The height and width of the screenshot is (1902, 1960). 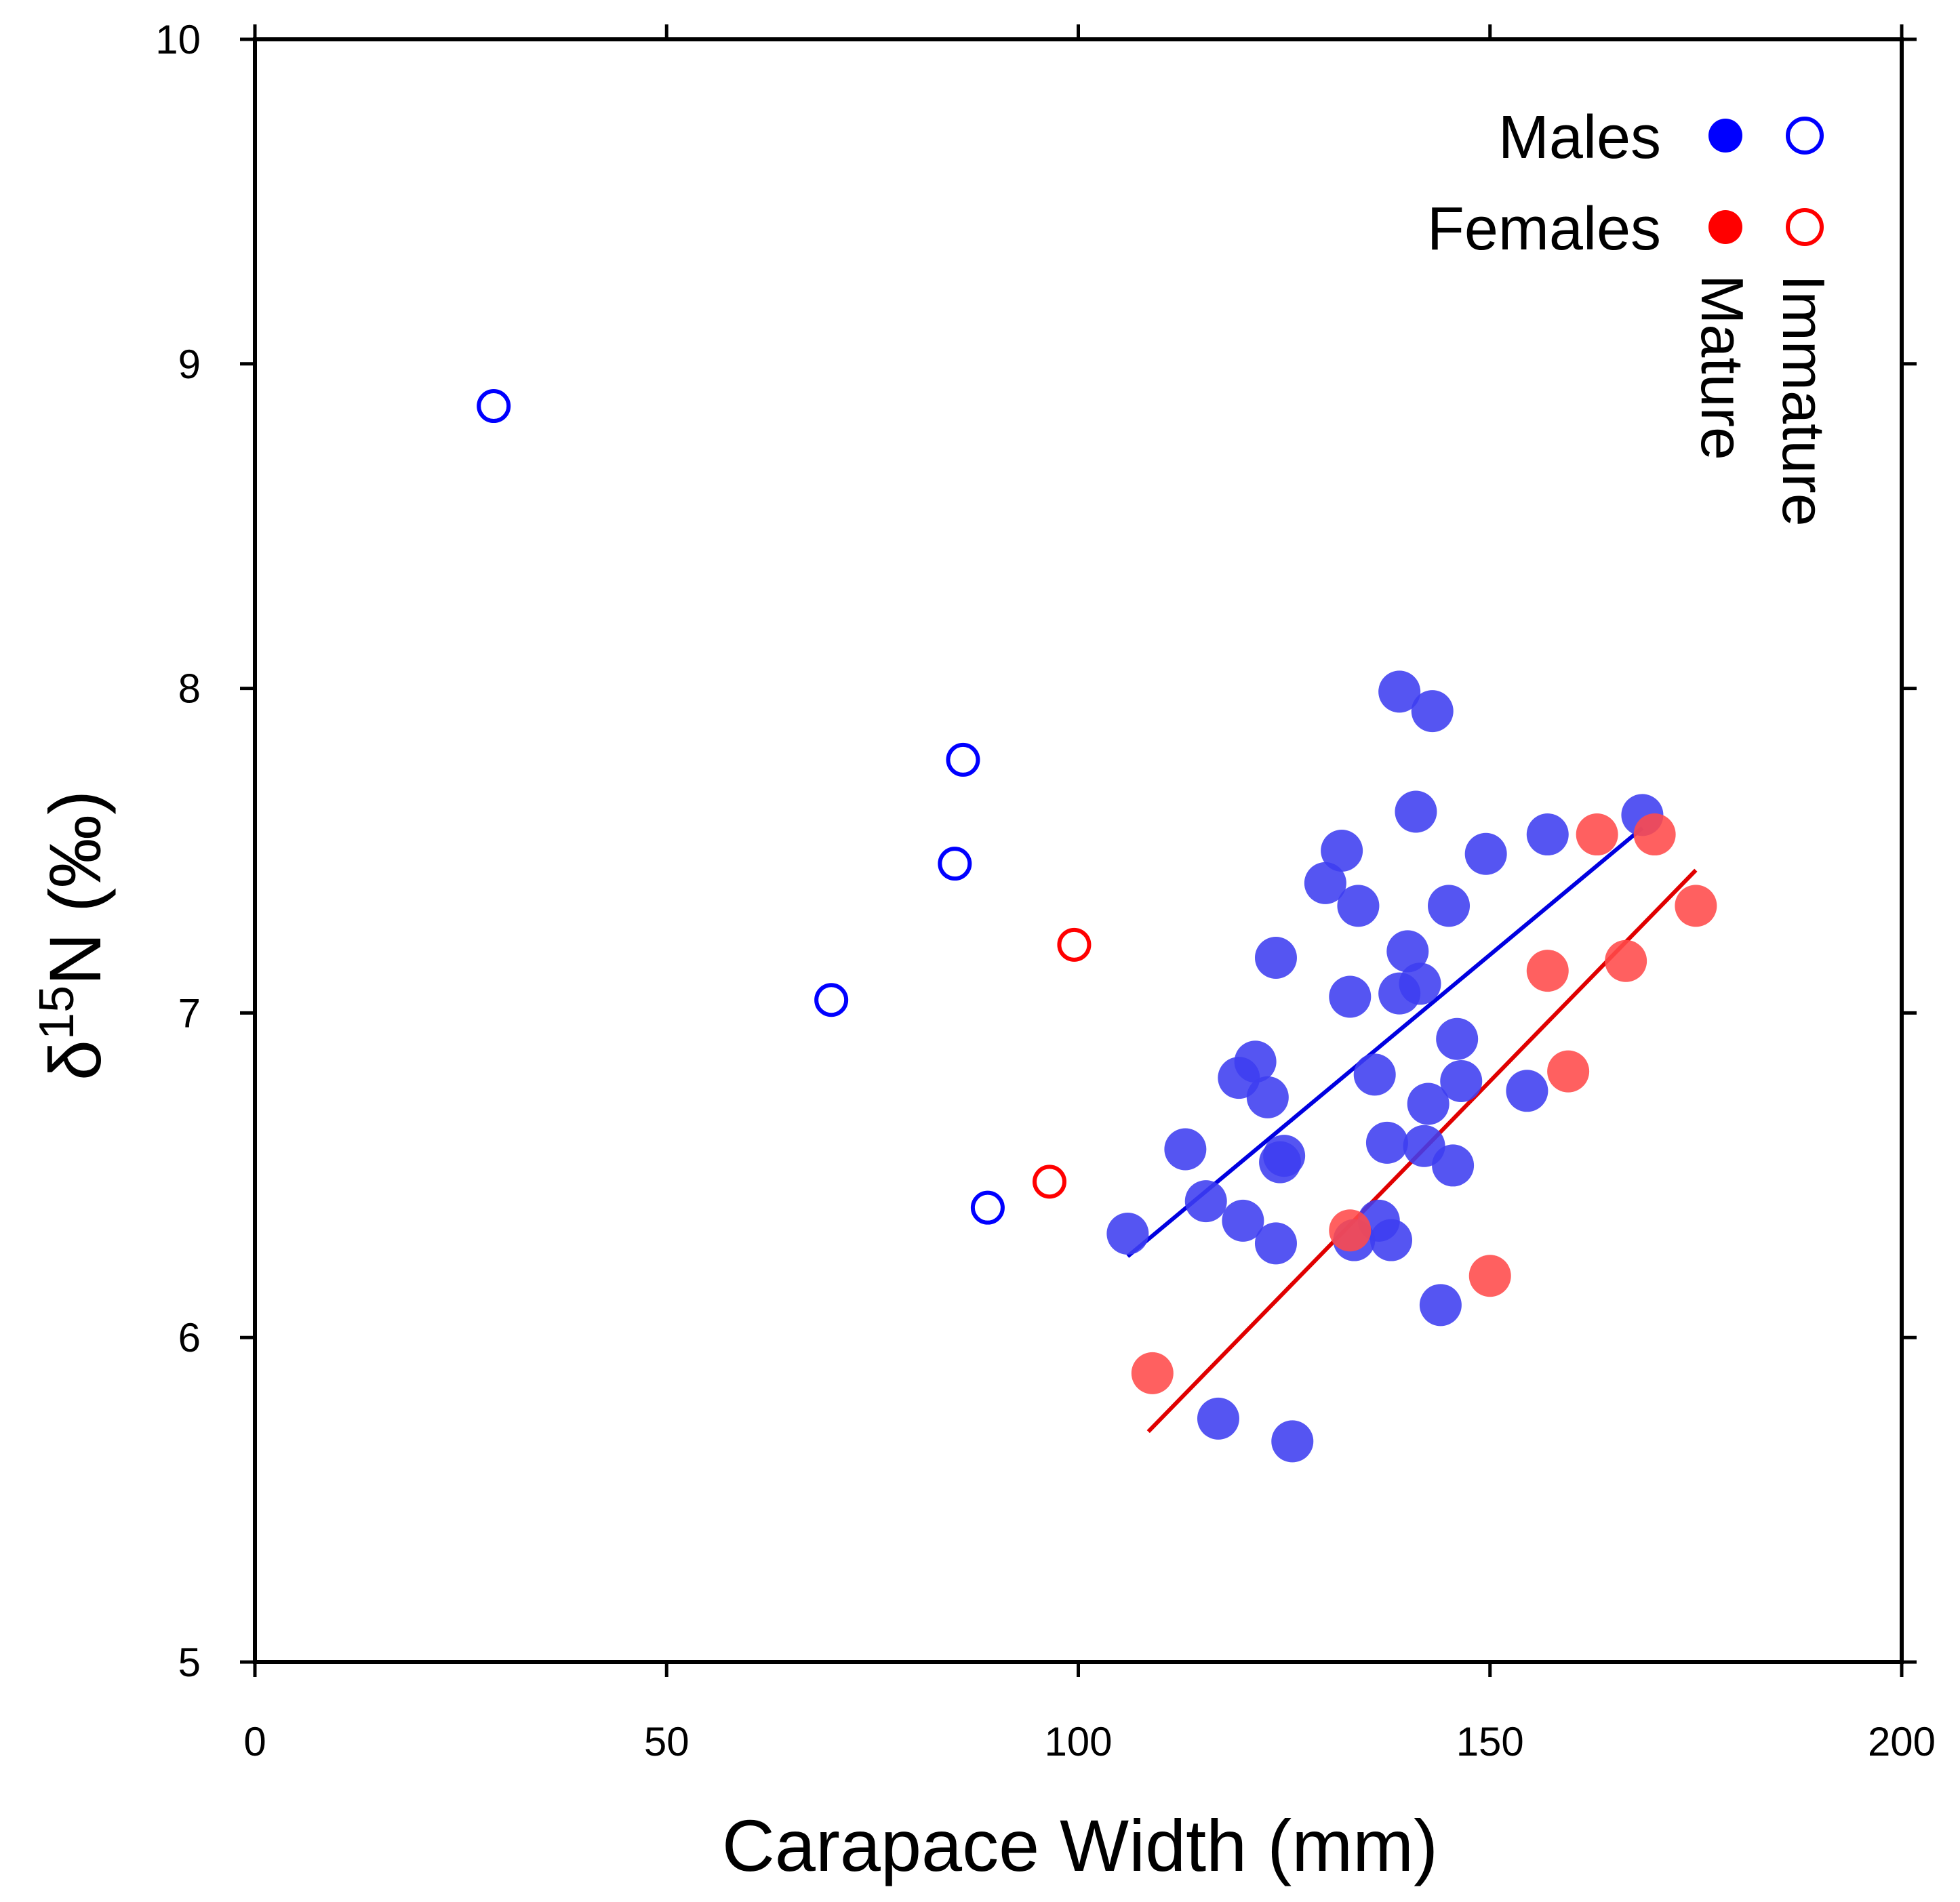 I want to click on y-tick-label: 10, so click(x=178, y=39).